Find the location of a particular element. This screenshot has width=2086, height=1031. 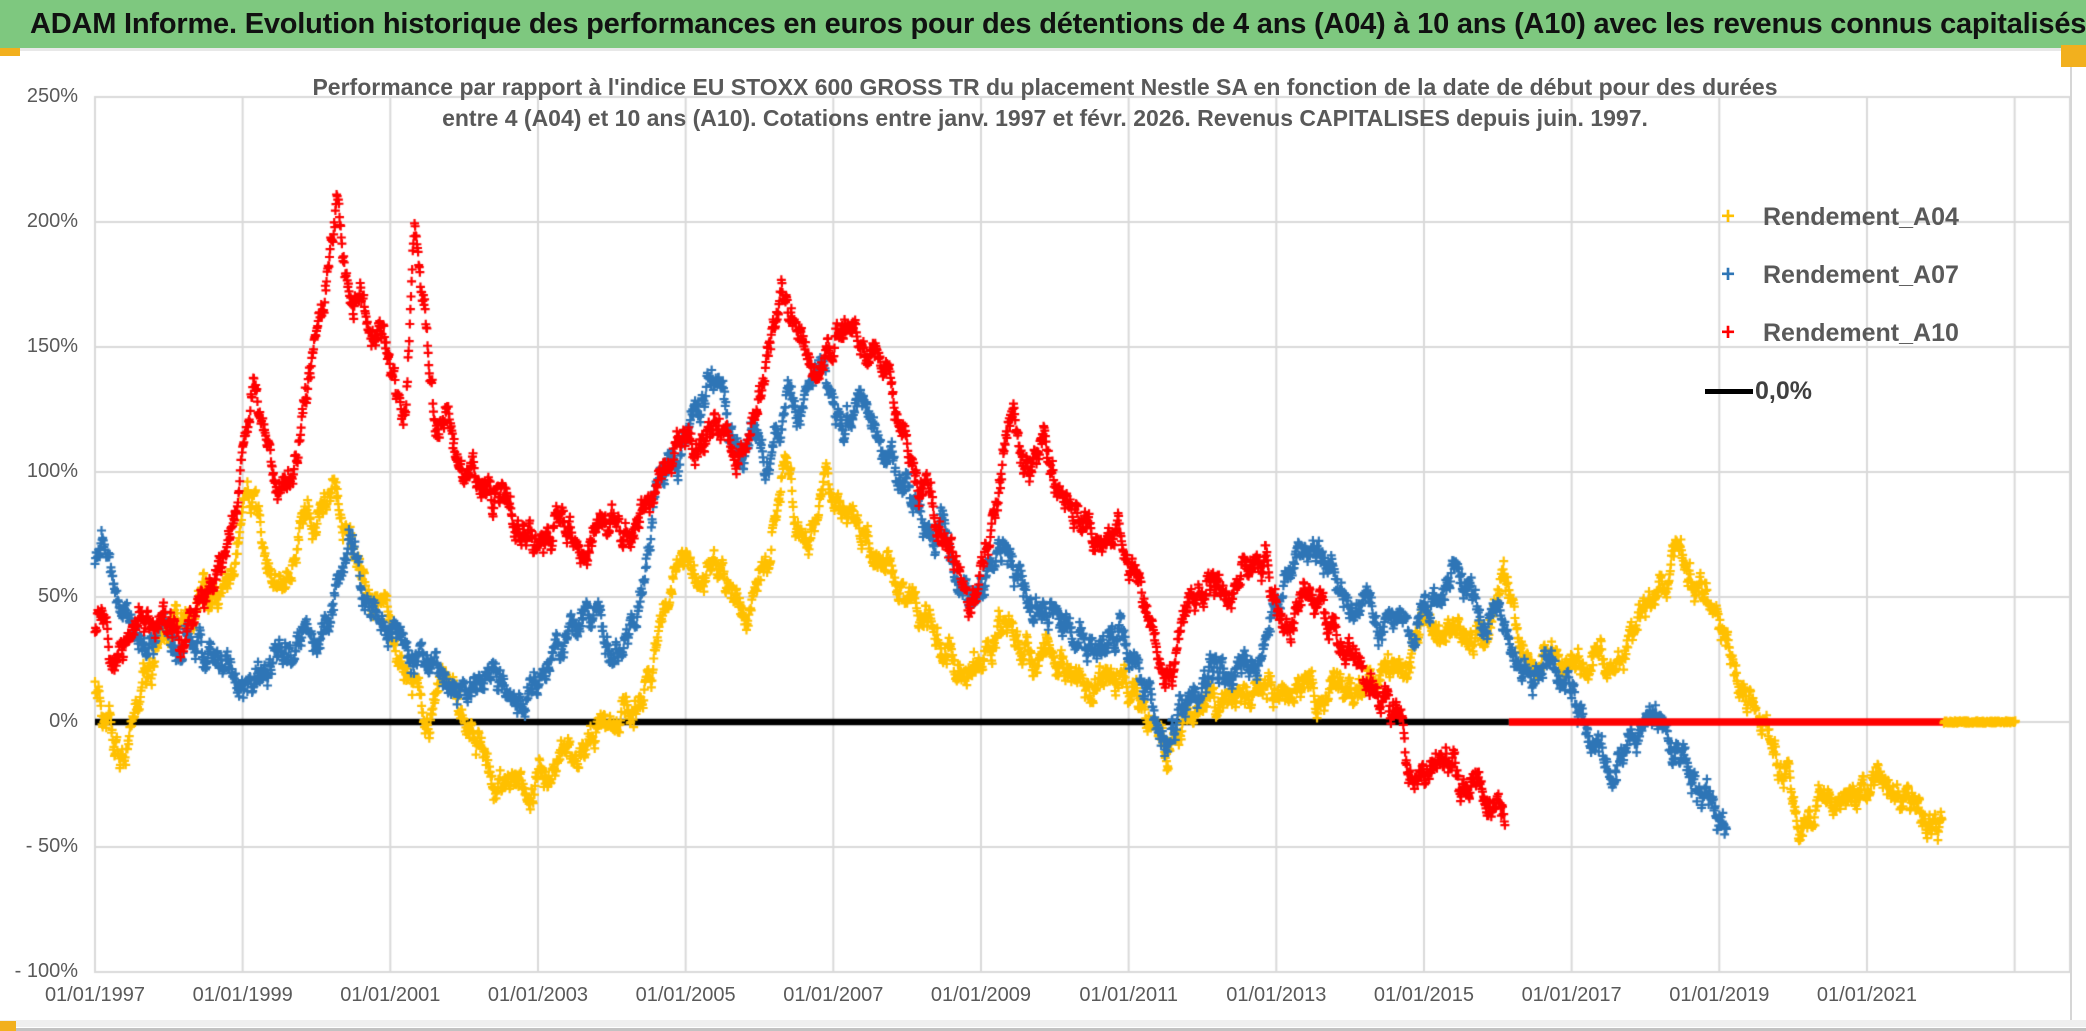

legend-item-rendement-a04: + Rendement_A04 is located at coordinates (1832, 217).